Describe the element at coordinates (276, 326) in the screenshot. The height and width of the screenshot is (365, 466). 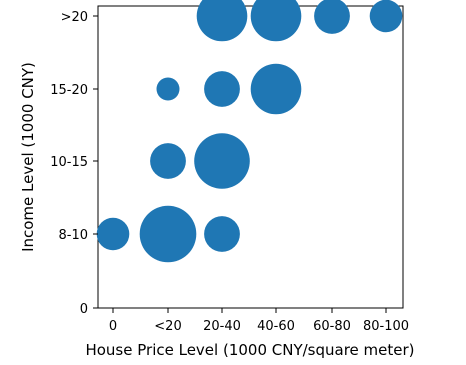
I see `x-tick-label: 40-60` at that location.